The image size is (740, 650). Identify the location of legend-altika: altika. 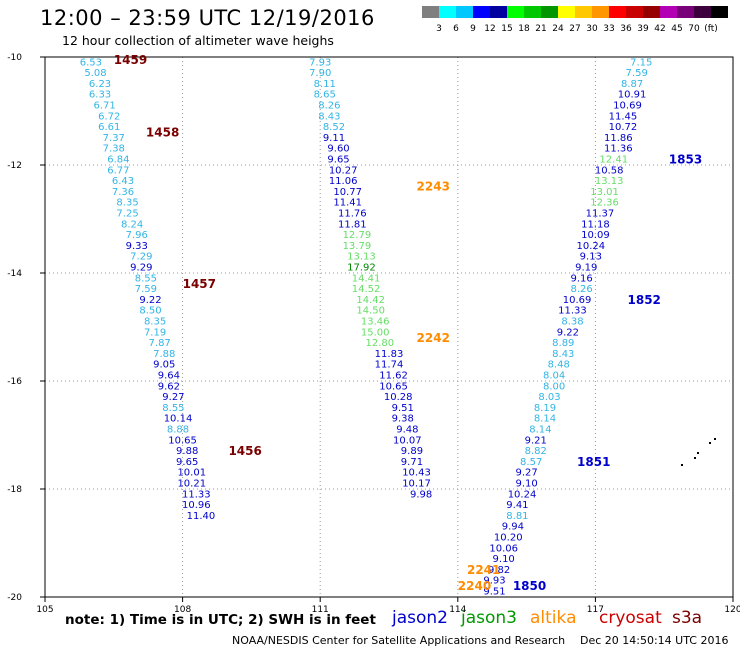
(553, 618).